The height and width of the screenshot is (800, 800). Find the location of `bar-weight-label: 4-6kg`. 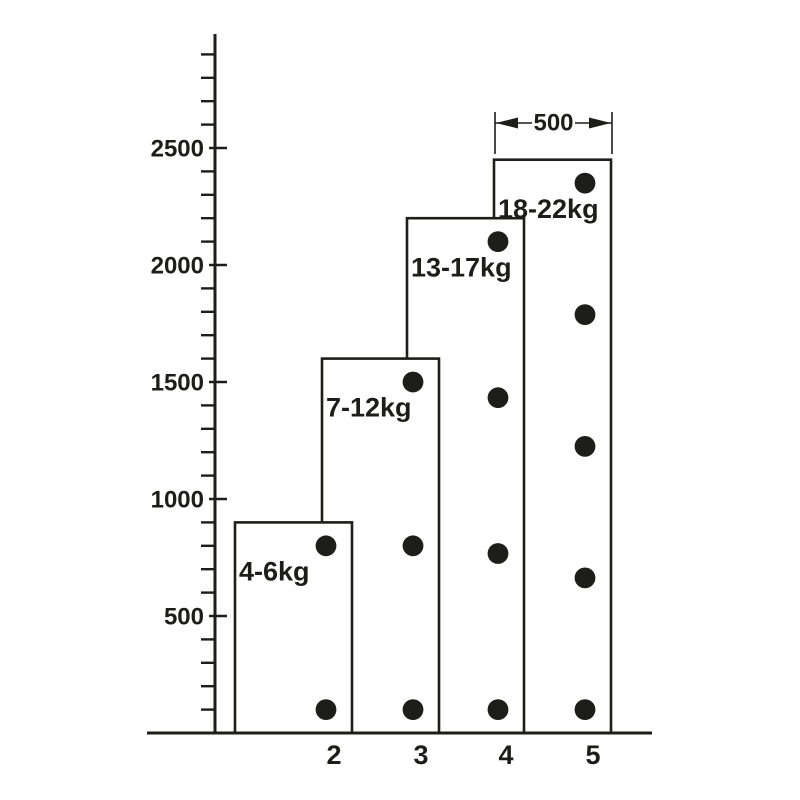

bar-weight-label: 4-6kg is located at coordinates (274, 572).